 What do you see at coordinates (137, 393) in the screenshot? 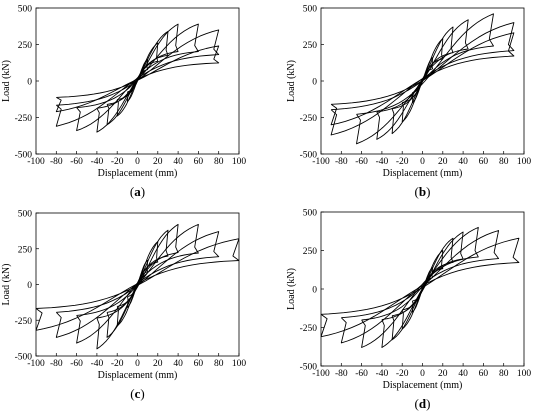
I see `panel-label: (c)` at bounding box center [137, 393].